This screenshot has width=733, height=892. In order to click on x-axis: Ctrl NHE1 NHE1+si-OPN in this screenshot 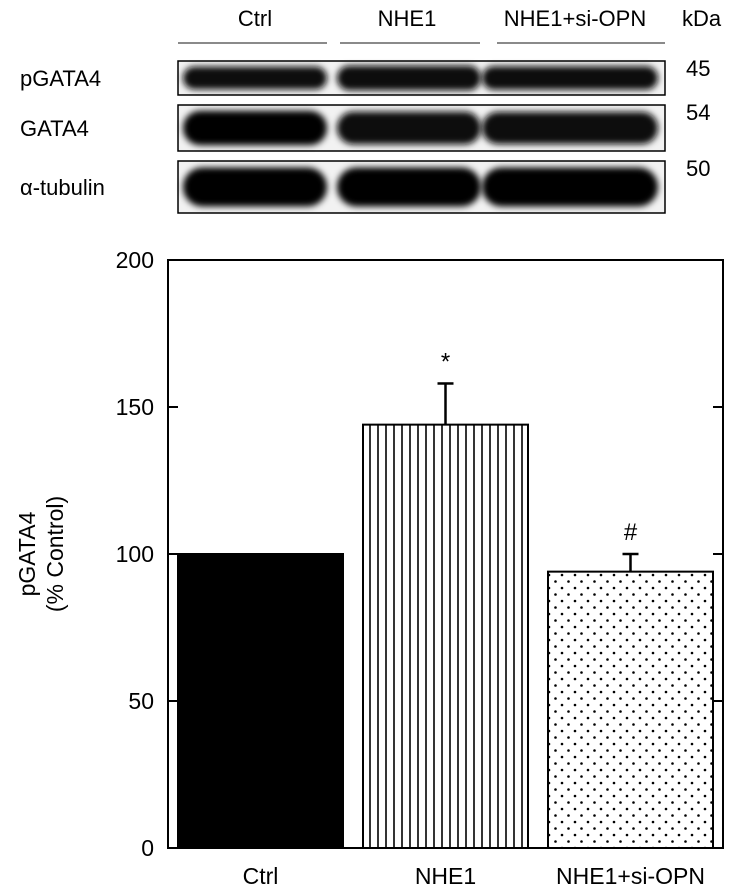, I will do `click(474, 876)`.